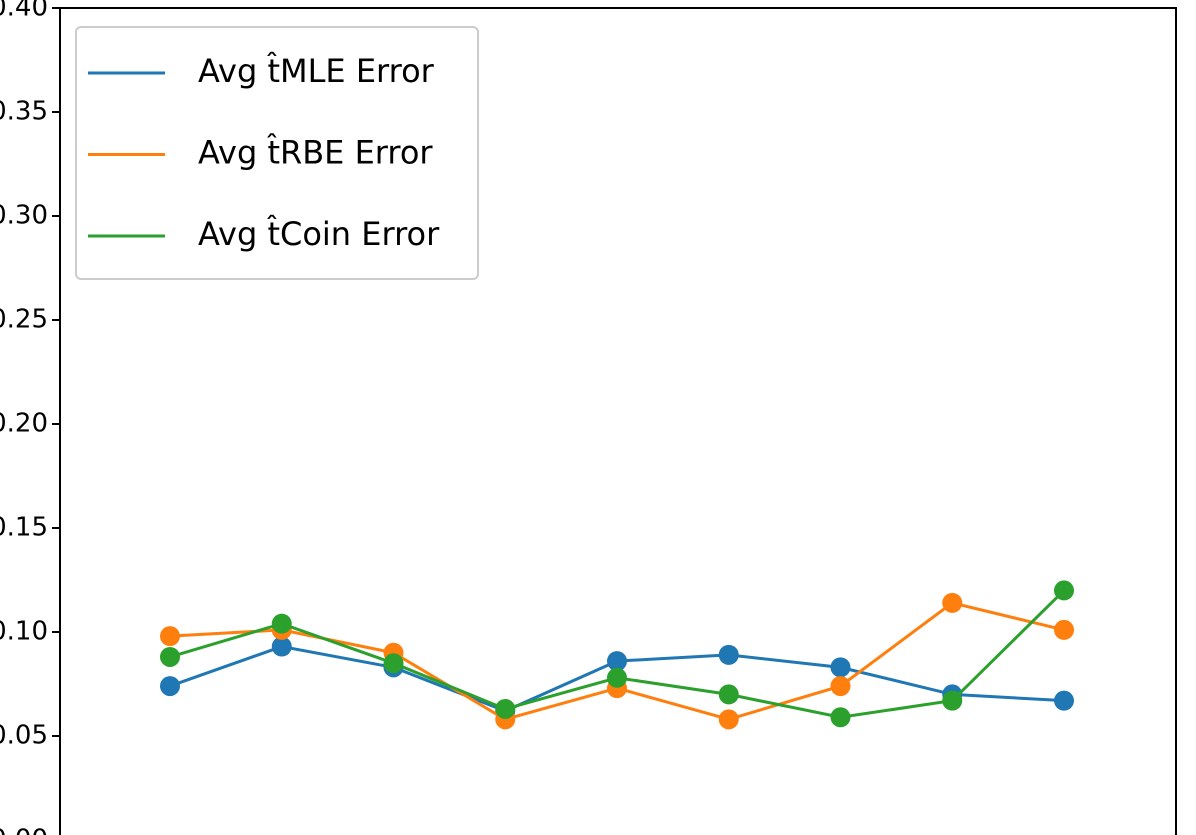 The width and height of the screenshot is (1196, 835). What do you see at coordinates (24, 320) in the screenshot?
I see `y-tick-label: 0.25` at bounding box center [24, 320].